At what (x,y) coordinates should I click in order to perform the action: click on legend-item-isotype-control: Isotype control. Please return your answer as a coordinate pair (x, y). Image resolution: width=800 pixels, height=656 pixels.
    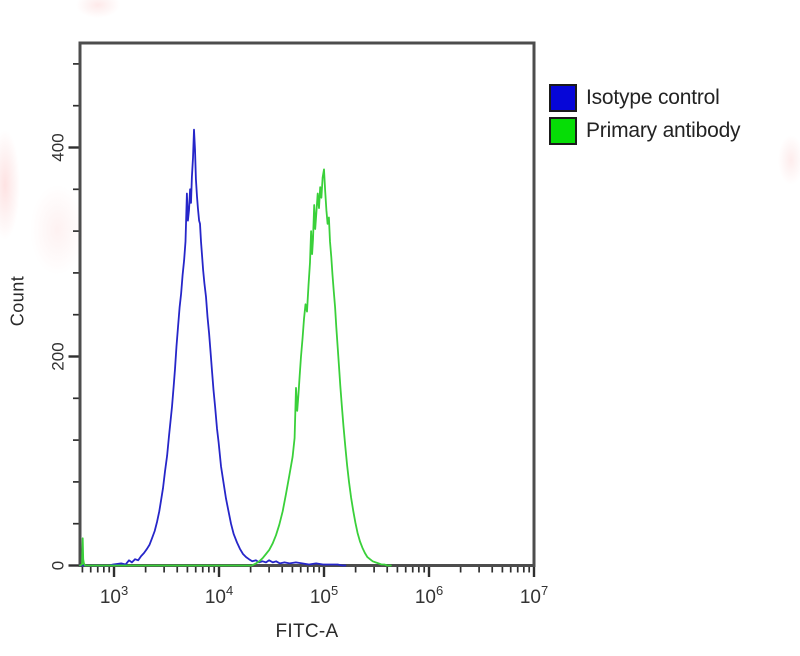
    Looking at the image, I should click on (644, 98).